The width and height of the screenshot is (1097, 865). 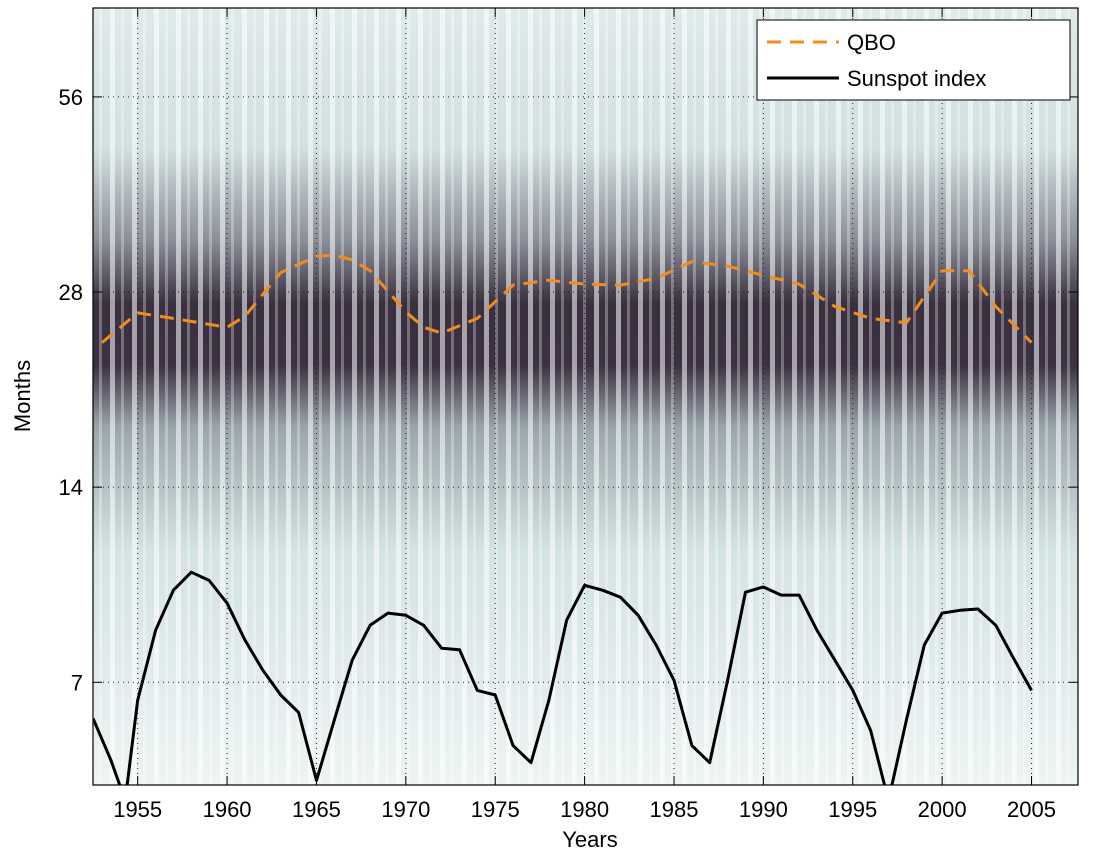 What do you see at coordinates (77, 682) in the screenshot?
I see `y-tick-label: 7` at bounding box center [77, 682].